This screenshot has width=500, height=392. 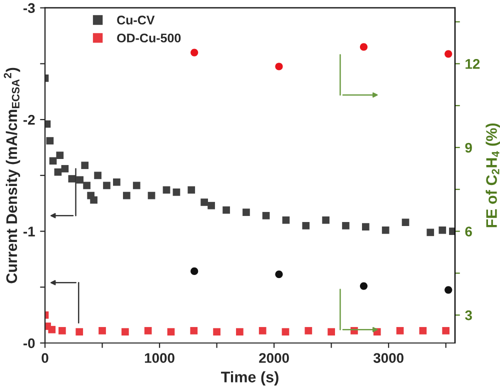 What do you see at coordinates (29, 231) in the screenshot?
I see `y-tick-label: -1` at bounding box center [29, 231].